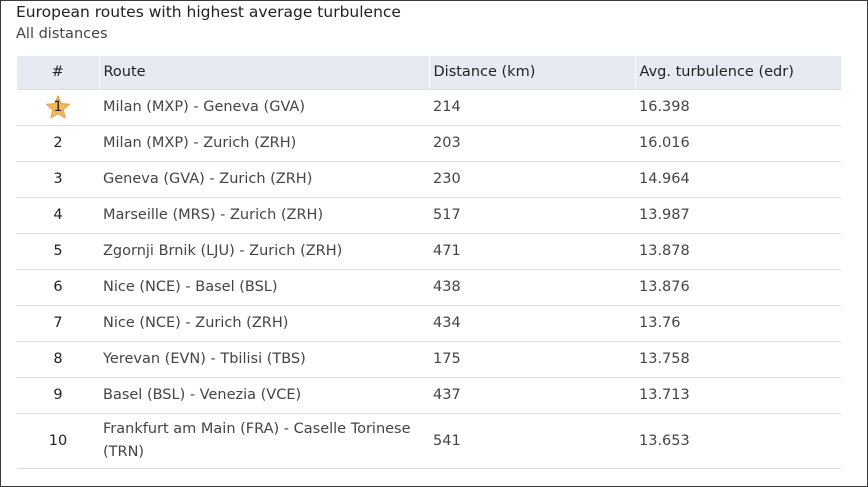  Describe the element at coordinates (264, 142) in the screenshot. I see `route-cell: Milan (MXP) - Zurich (ZRH)` at that location.